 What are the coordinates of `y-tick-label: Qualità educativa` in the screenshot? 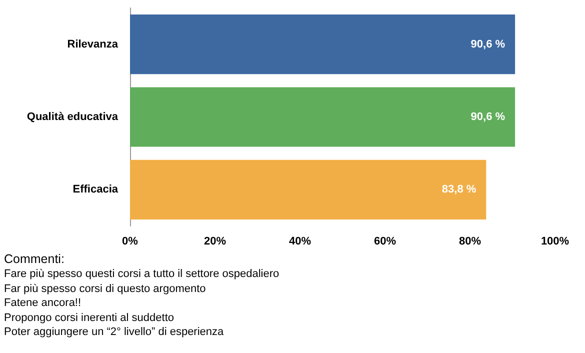 It's located at (72, 117).